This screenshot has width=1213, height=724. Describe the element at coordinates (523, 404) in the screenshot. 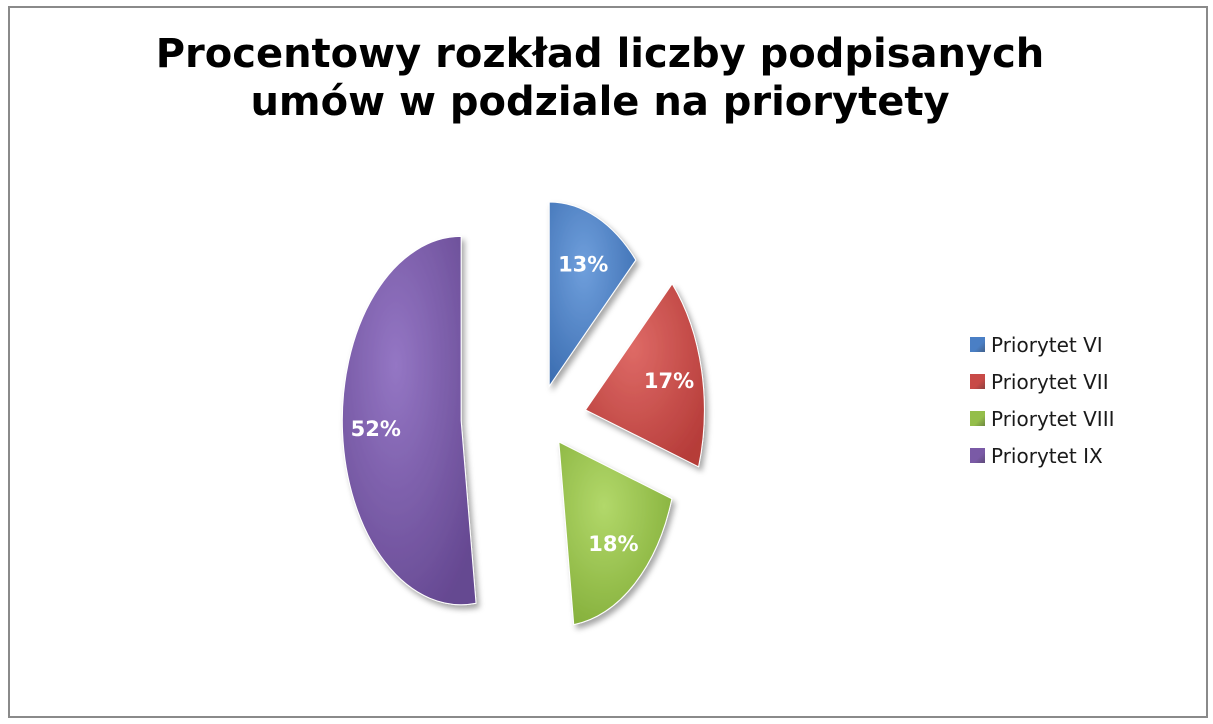

I see `pie-data-labels: 13% 17% 18% 52%` at that location.